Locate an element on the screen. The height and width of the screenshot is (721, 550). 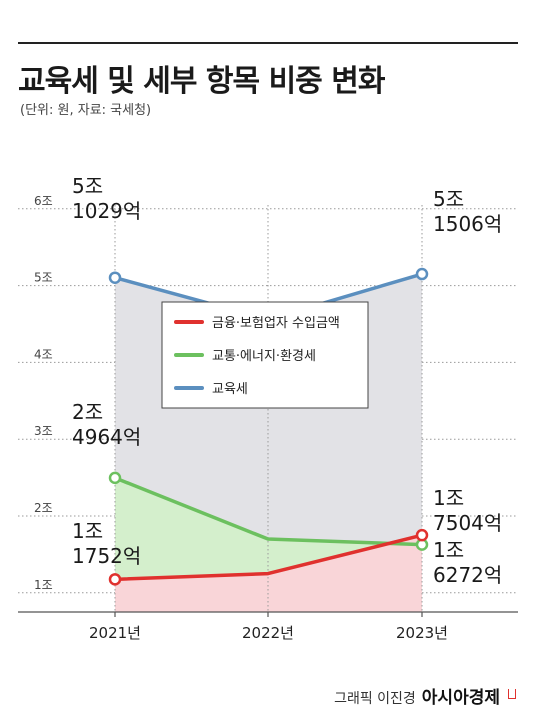
x-tick-label: 2021년 is located at coordinates (115, 633).